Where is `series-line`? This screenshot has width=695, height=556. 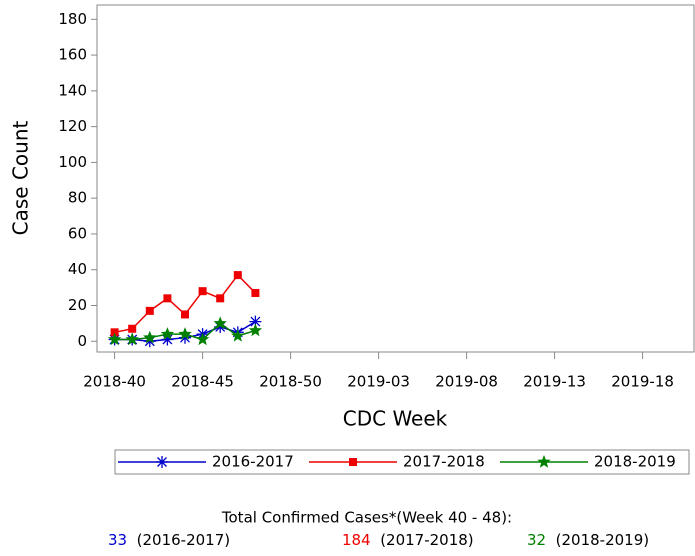
series-line is located at coordinates (185, 303).